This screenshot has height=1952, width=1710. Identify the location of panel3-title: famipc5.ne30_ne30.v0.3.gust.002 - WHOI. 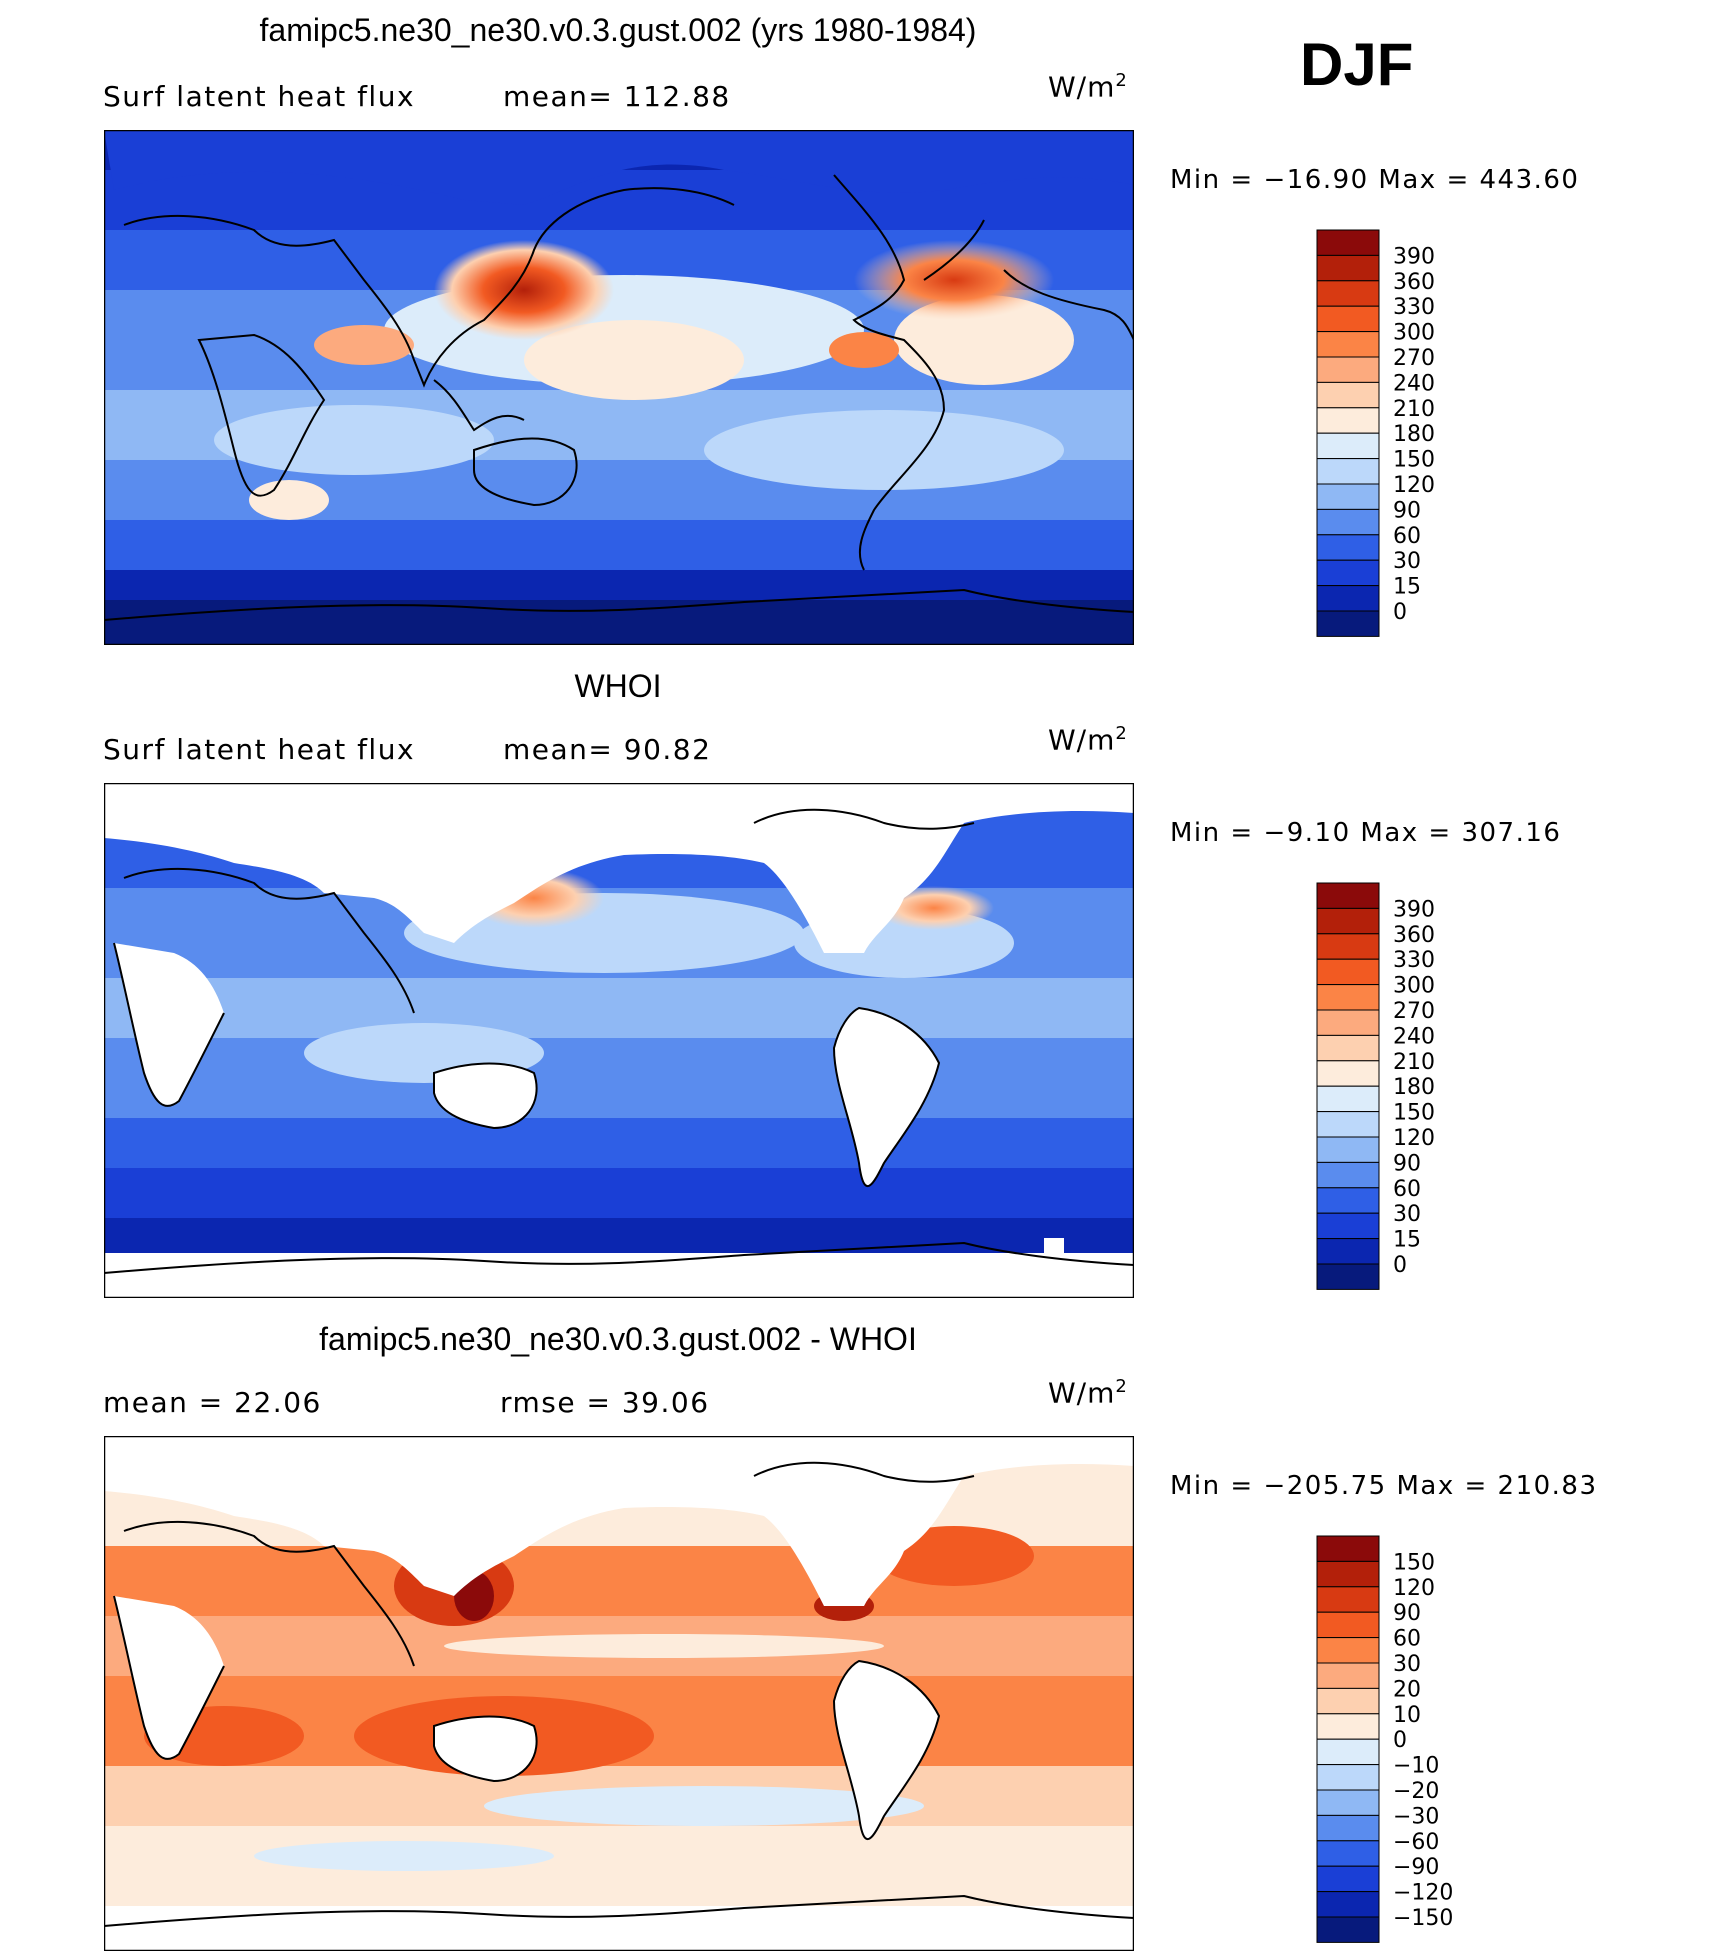
(618, 1339).